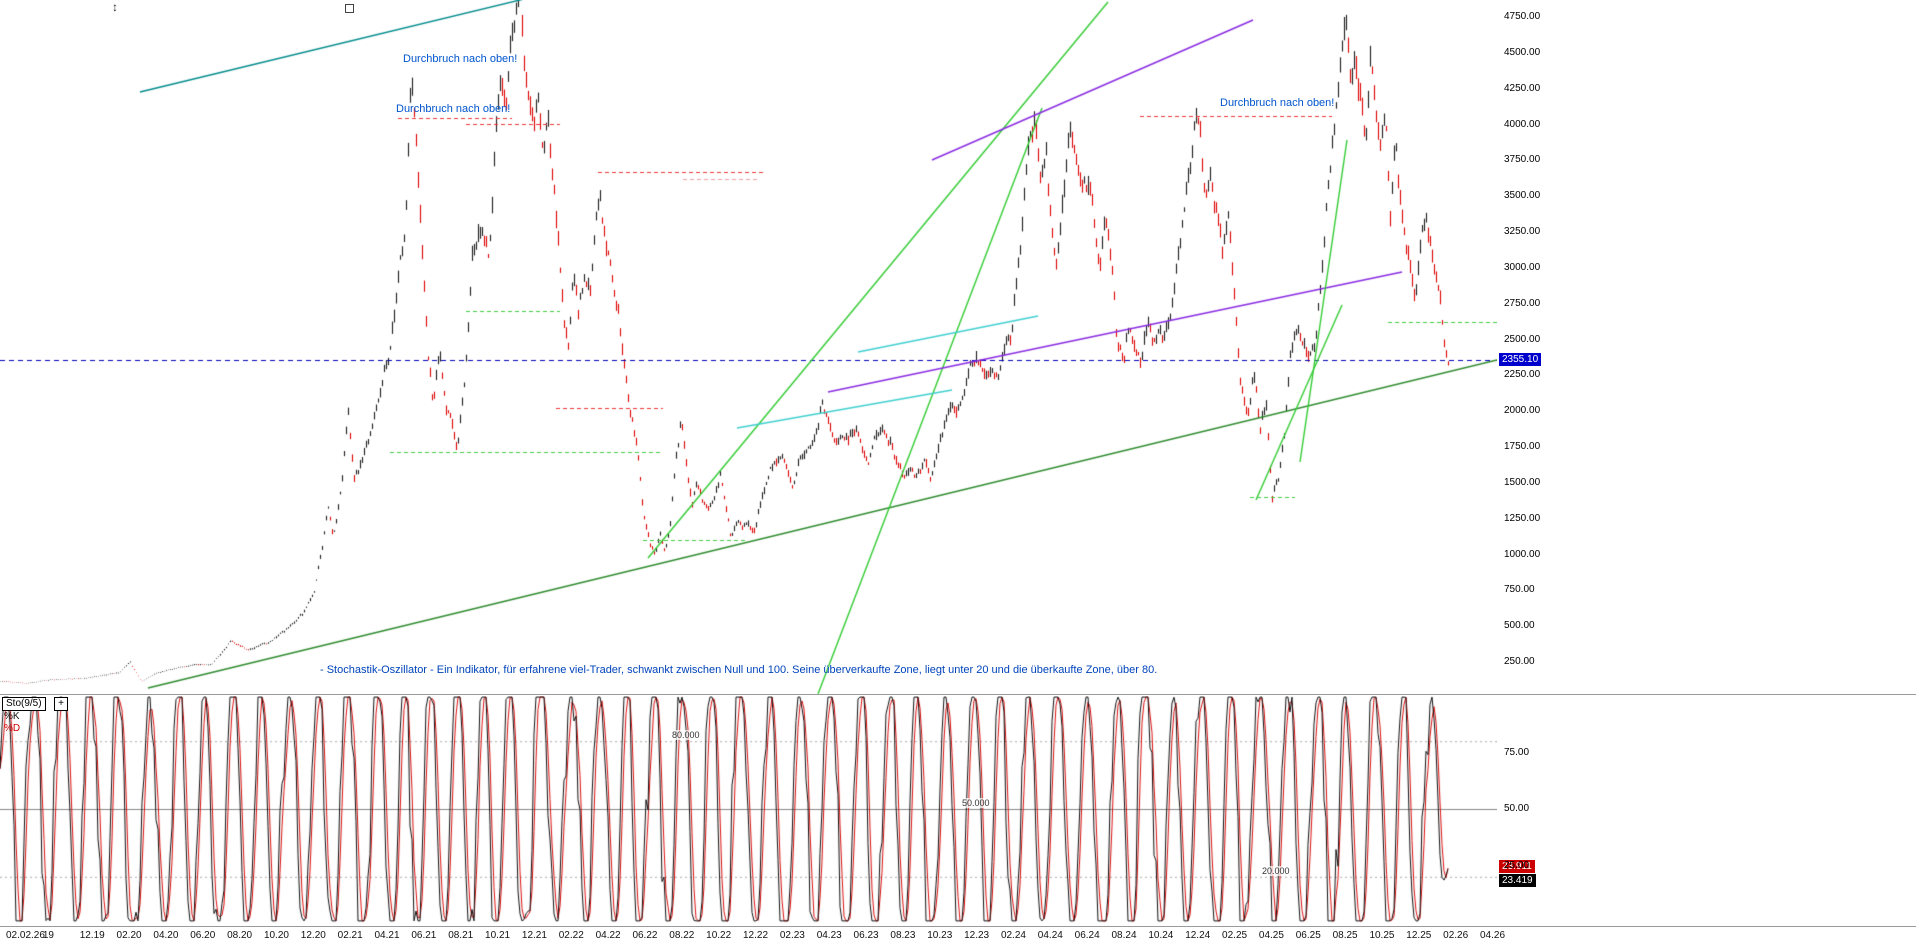  Describe the element at coordinates (203, 935) in the screenshot. I see `date-axis-label: 06.20` at that location.